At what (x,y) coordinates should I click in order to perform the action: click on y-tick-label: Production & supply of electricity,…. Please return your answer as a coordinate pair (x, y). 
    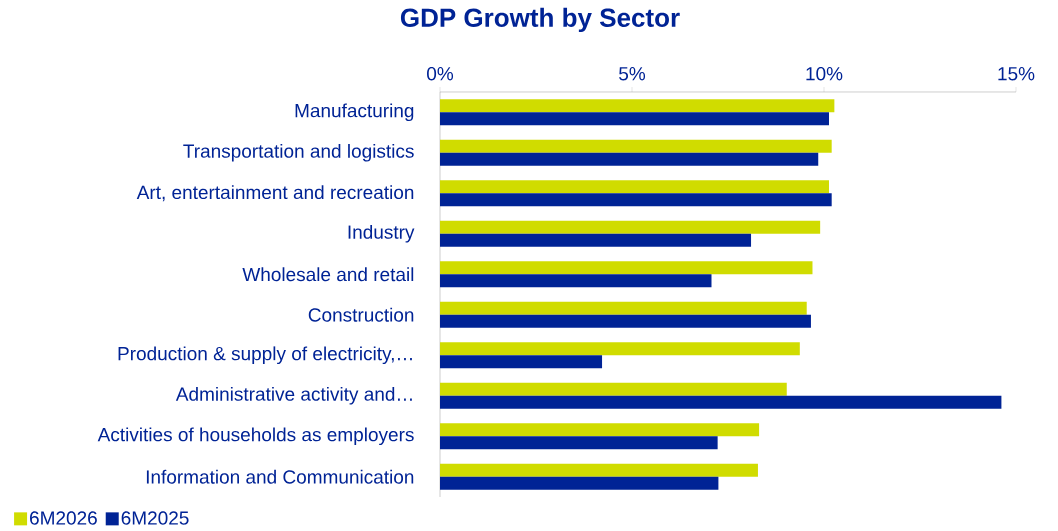
    Looking at the image, I should click on (265, 355).